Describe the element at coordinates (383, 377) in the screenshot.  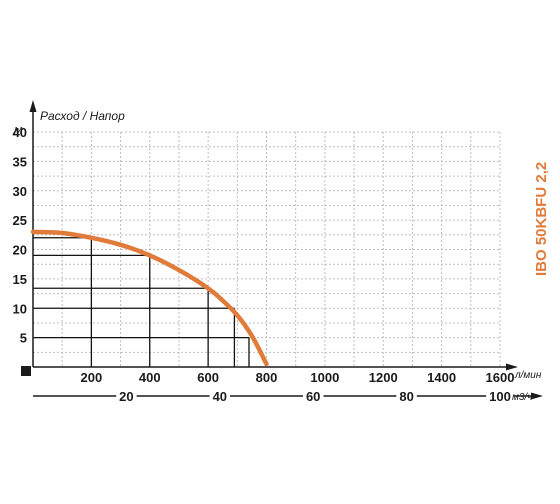
I see `x-tick-label: 1200` at that location.